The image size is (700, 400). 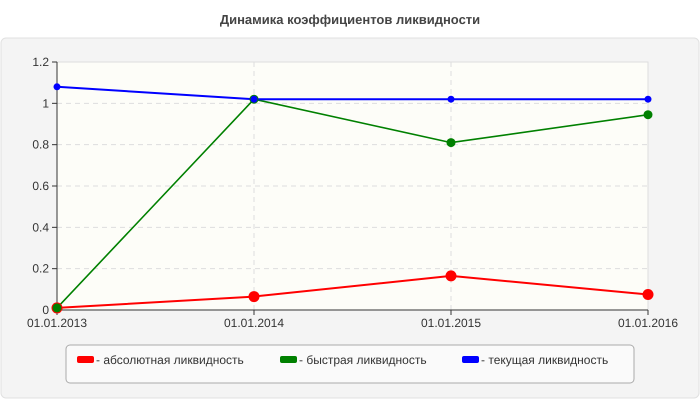 I want to click on y-tick-label: 0, so click(x=46, y=310).